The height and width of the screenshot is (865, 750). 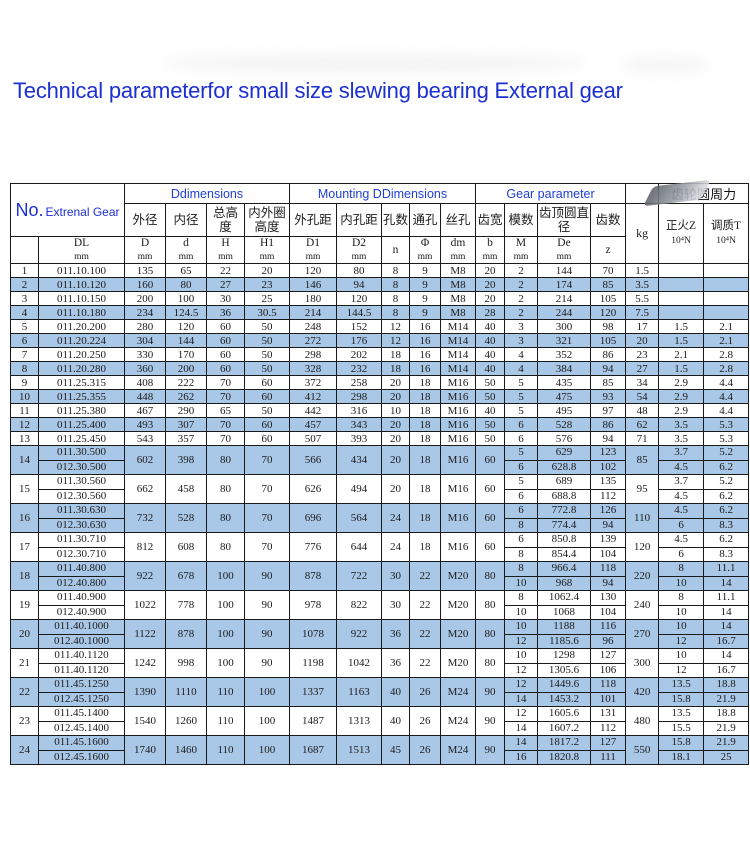 I want to click on col-D1: 120, so click(x=313, y=270).